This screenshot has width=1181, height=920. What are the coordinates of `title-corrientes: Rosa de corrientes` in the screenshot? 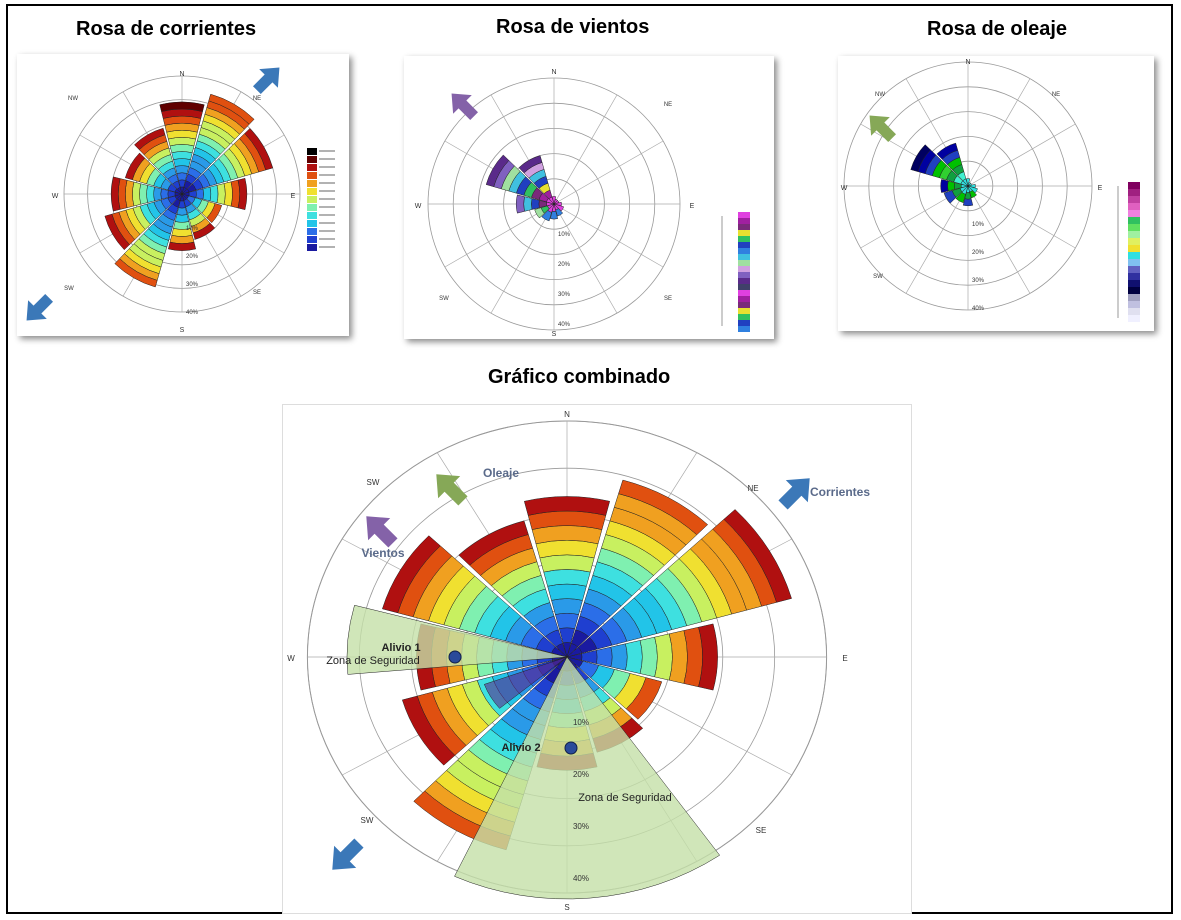 It's located at (166, 29).